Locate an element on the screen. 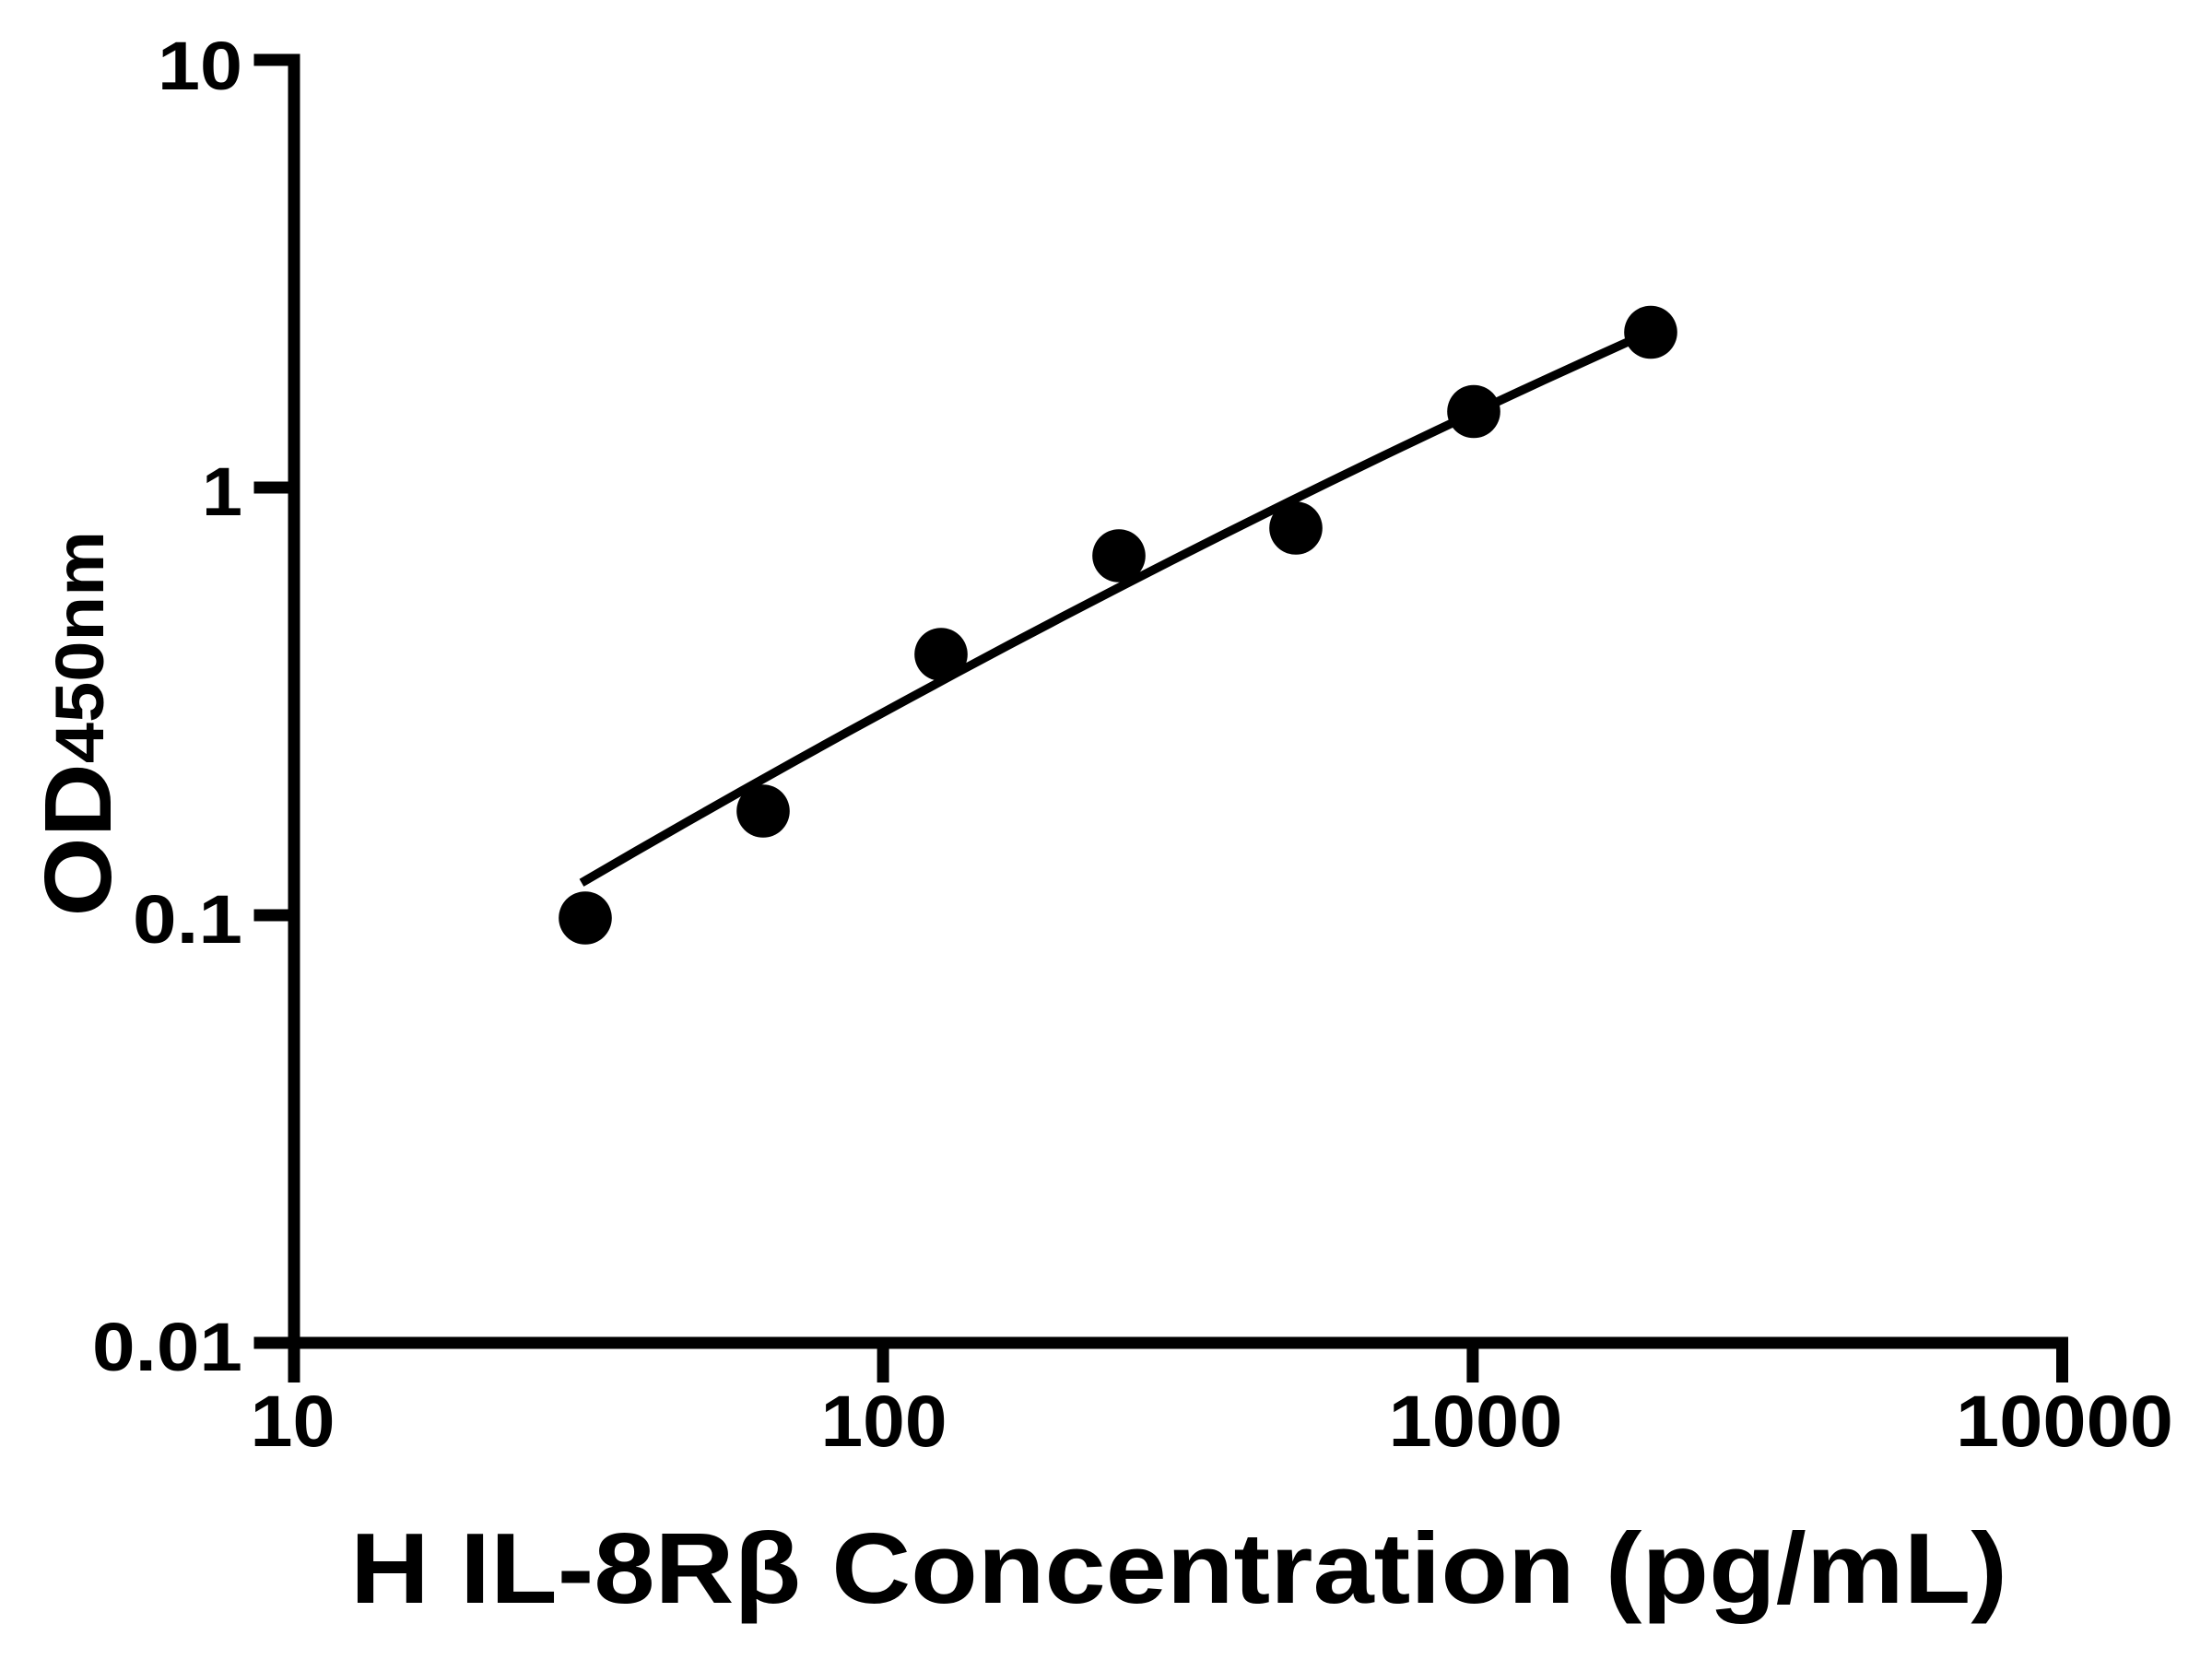  svg-text: H IL-8Rβ Concentration (pg/mL) is located at coordinates (1178, 1568).